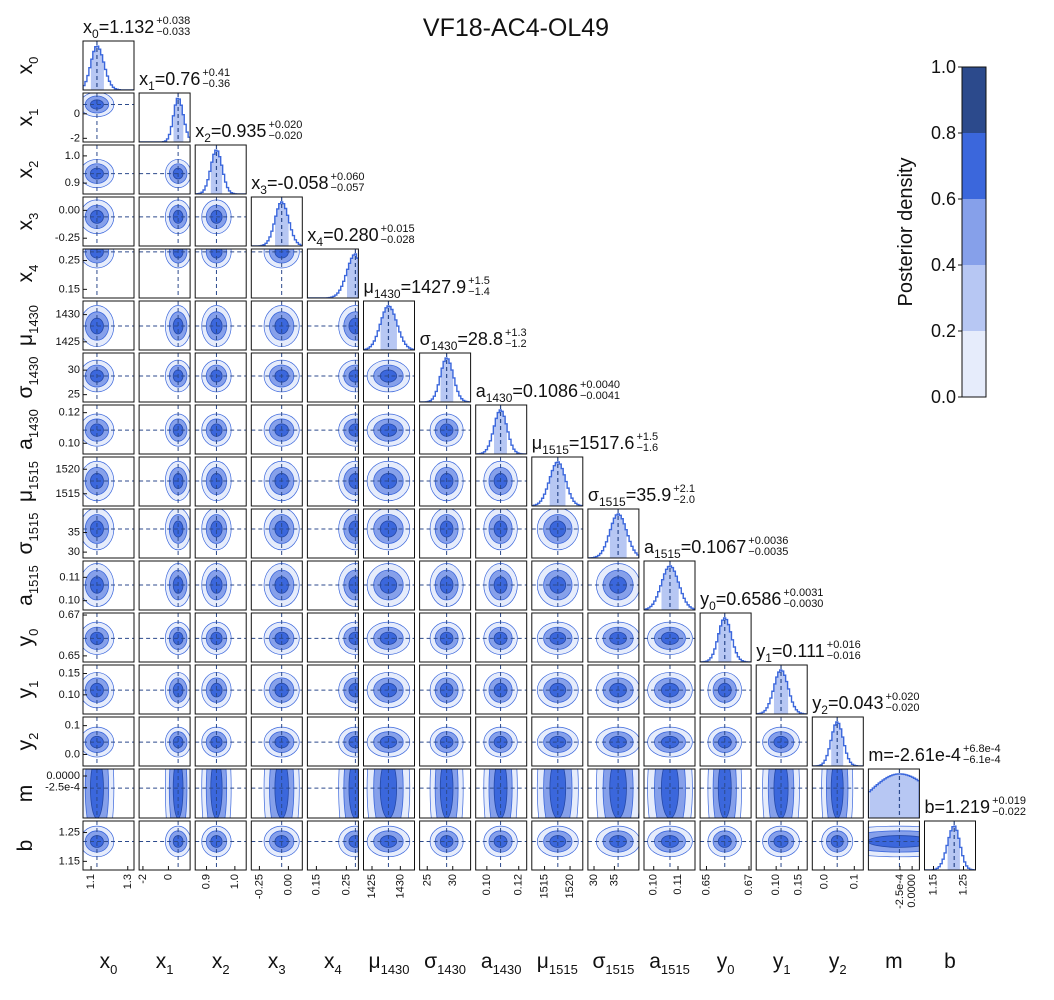 This screenshot has width=1054, height=1000. I want to click on estimate-minus: −0.020, so click(285, 136).